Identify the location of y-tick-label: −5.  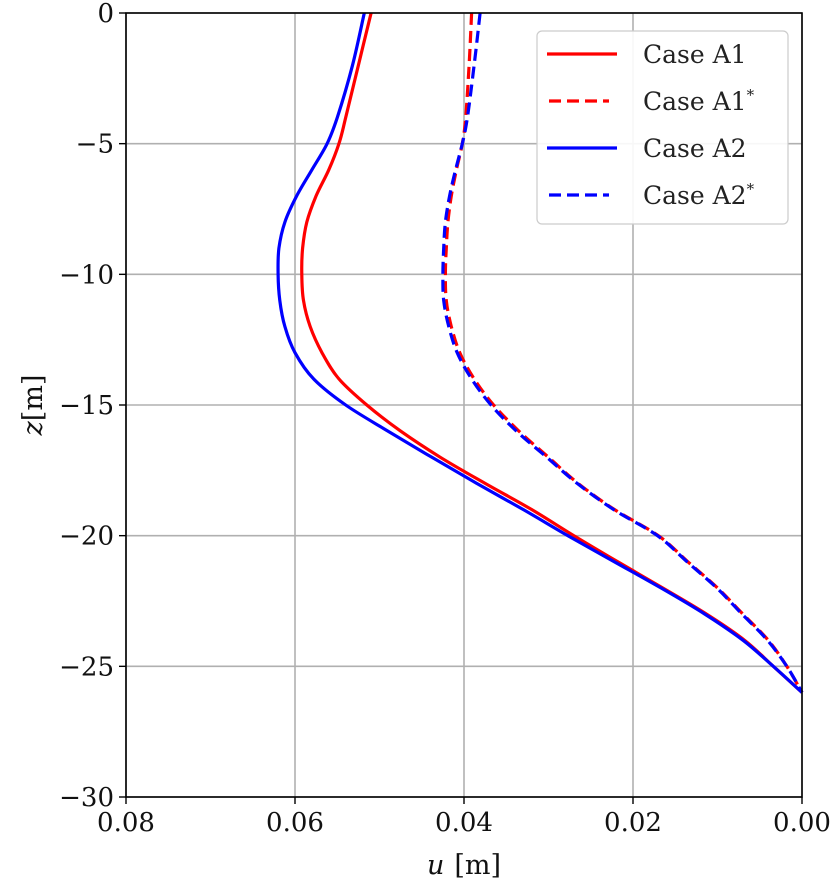
(95, 145).